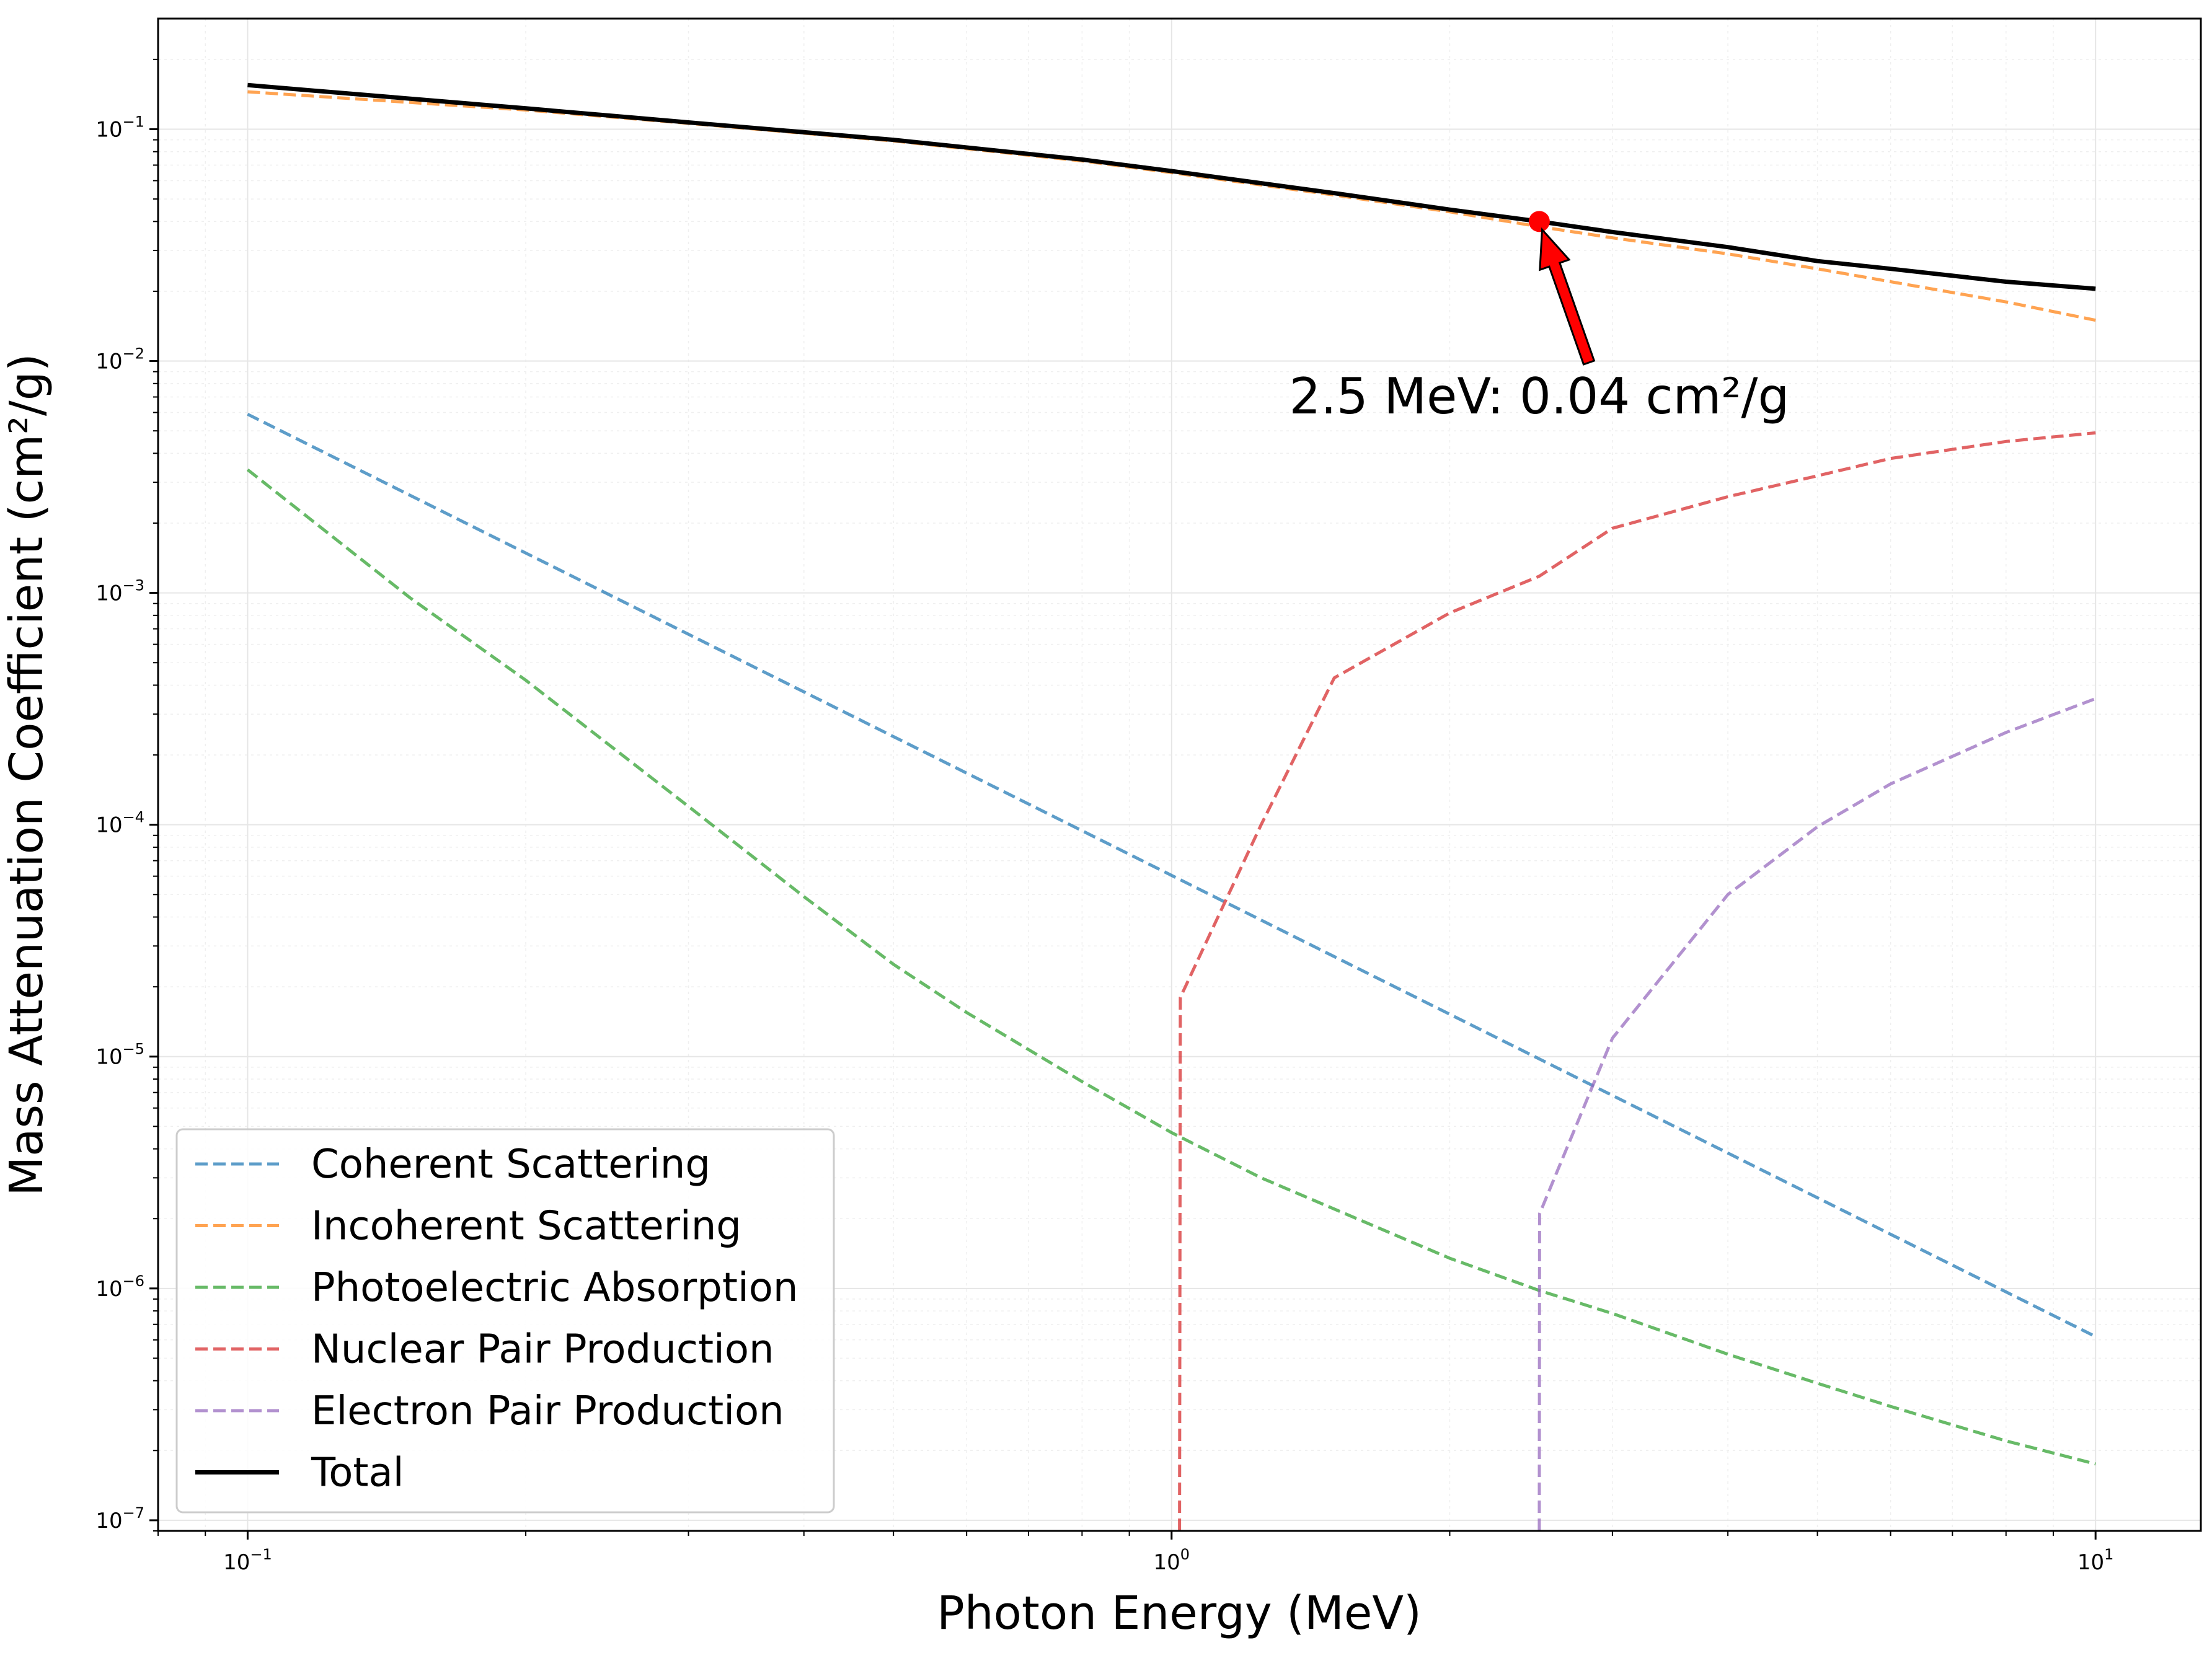 The height and width of the screenshot is (1653, 2212). What do you see at coordinates (26, 774) in the screenshot?
I see `y-axis-title: Mass Attenuation Coefficient (cm²/g)` at bounding box center [26, 774].